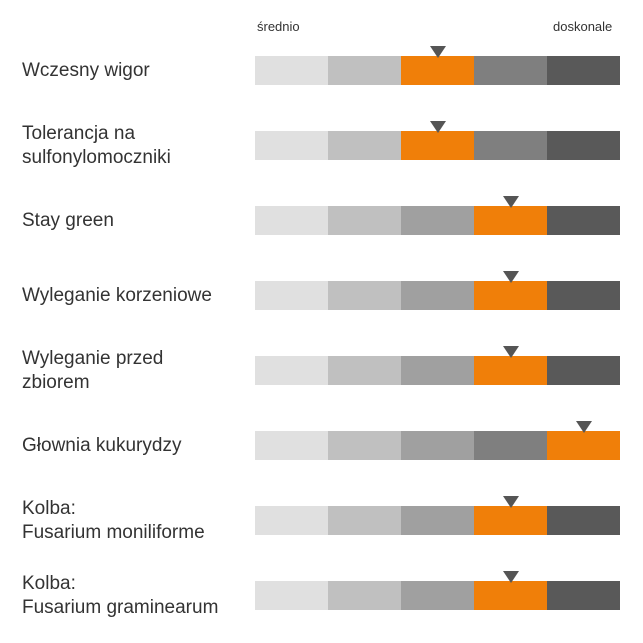 Image resolution: width=643 pixels, height=643 pixels. I want to click on trait-row: Kolba: Fusarium graminearum, so click(321, 605).